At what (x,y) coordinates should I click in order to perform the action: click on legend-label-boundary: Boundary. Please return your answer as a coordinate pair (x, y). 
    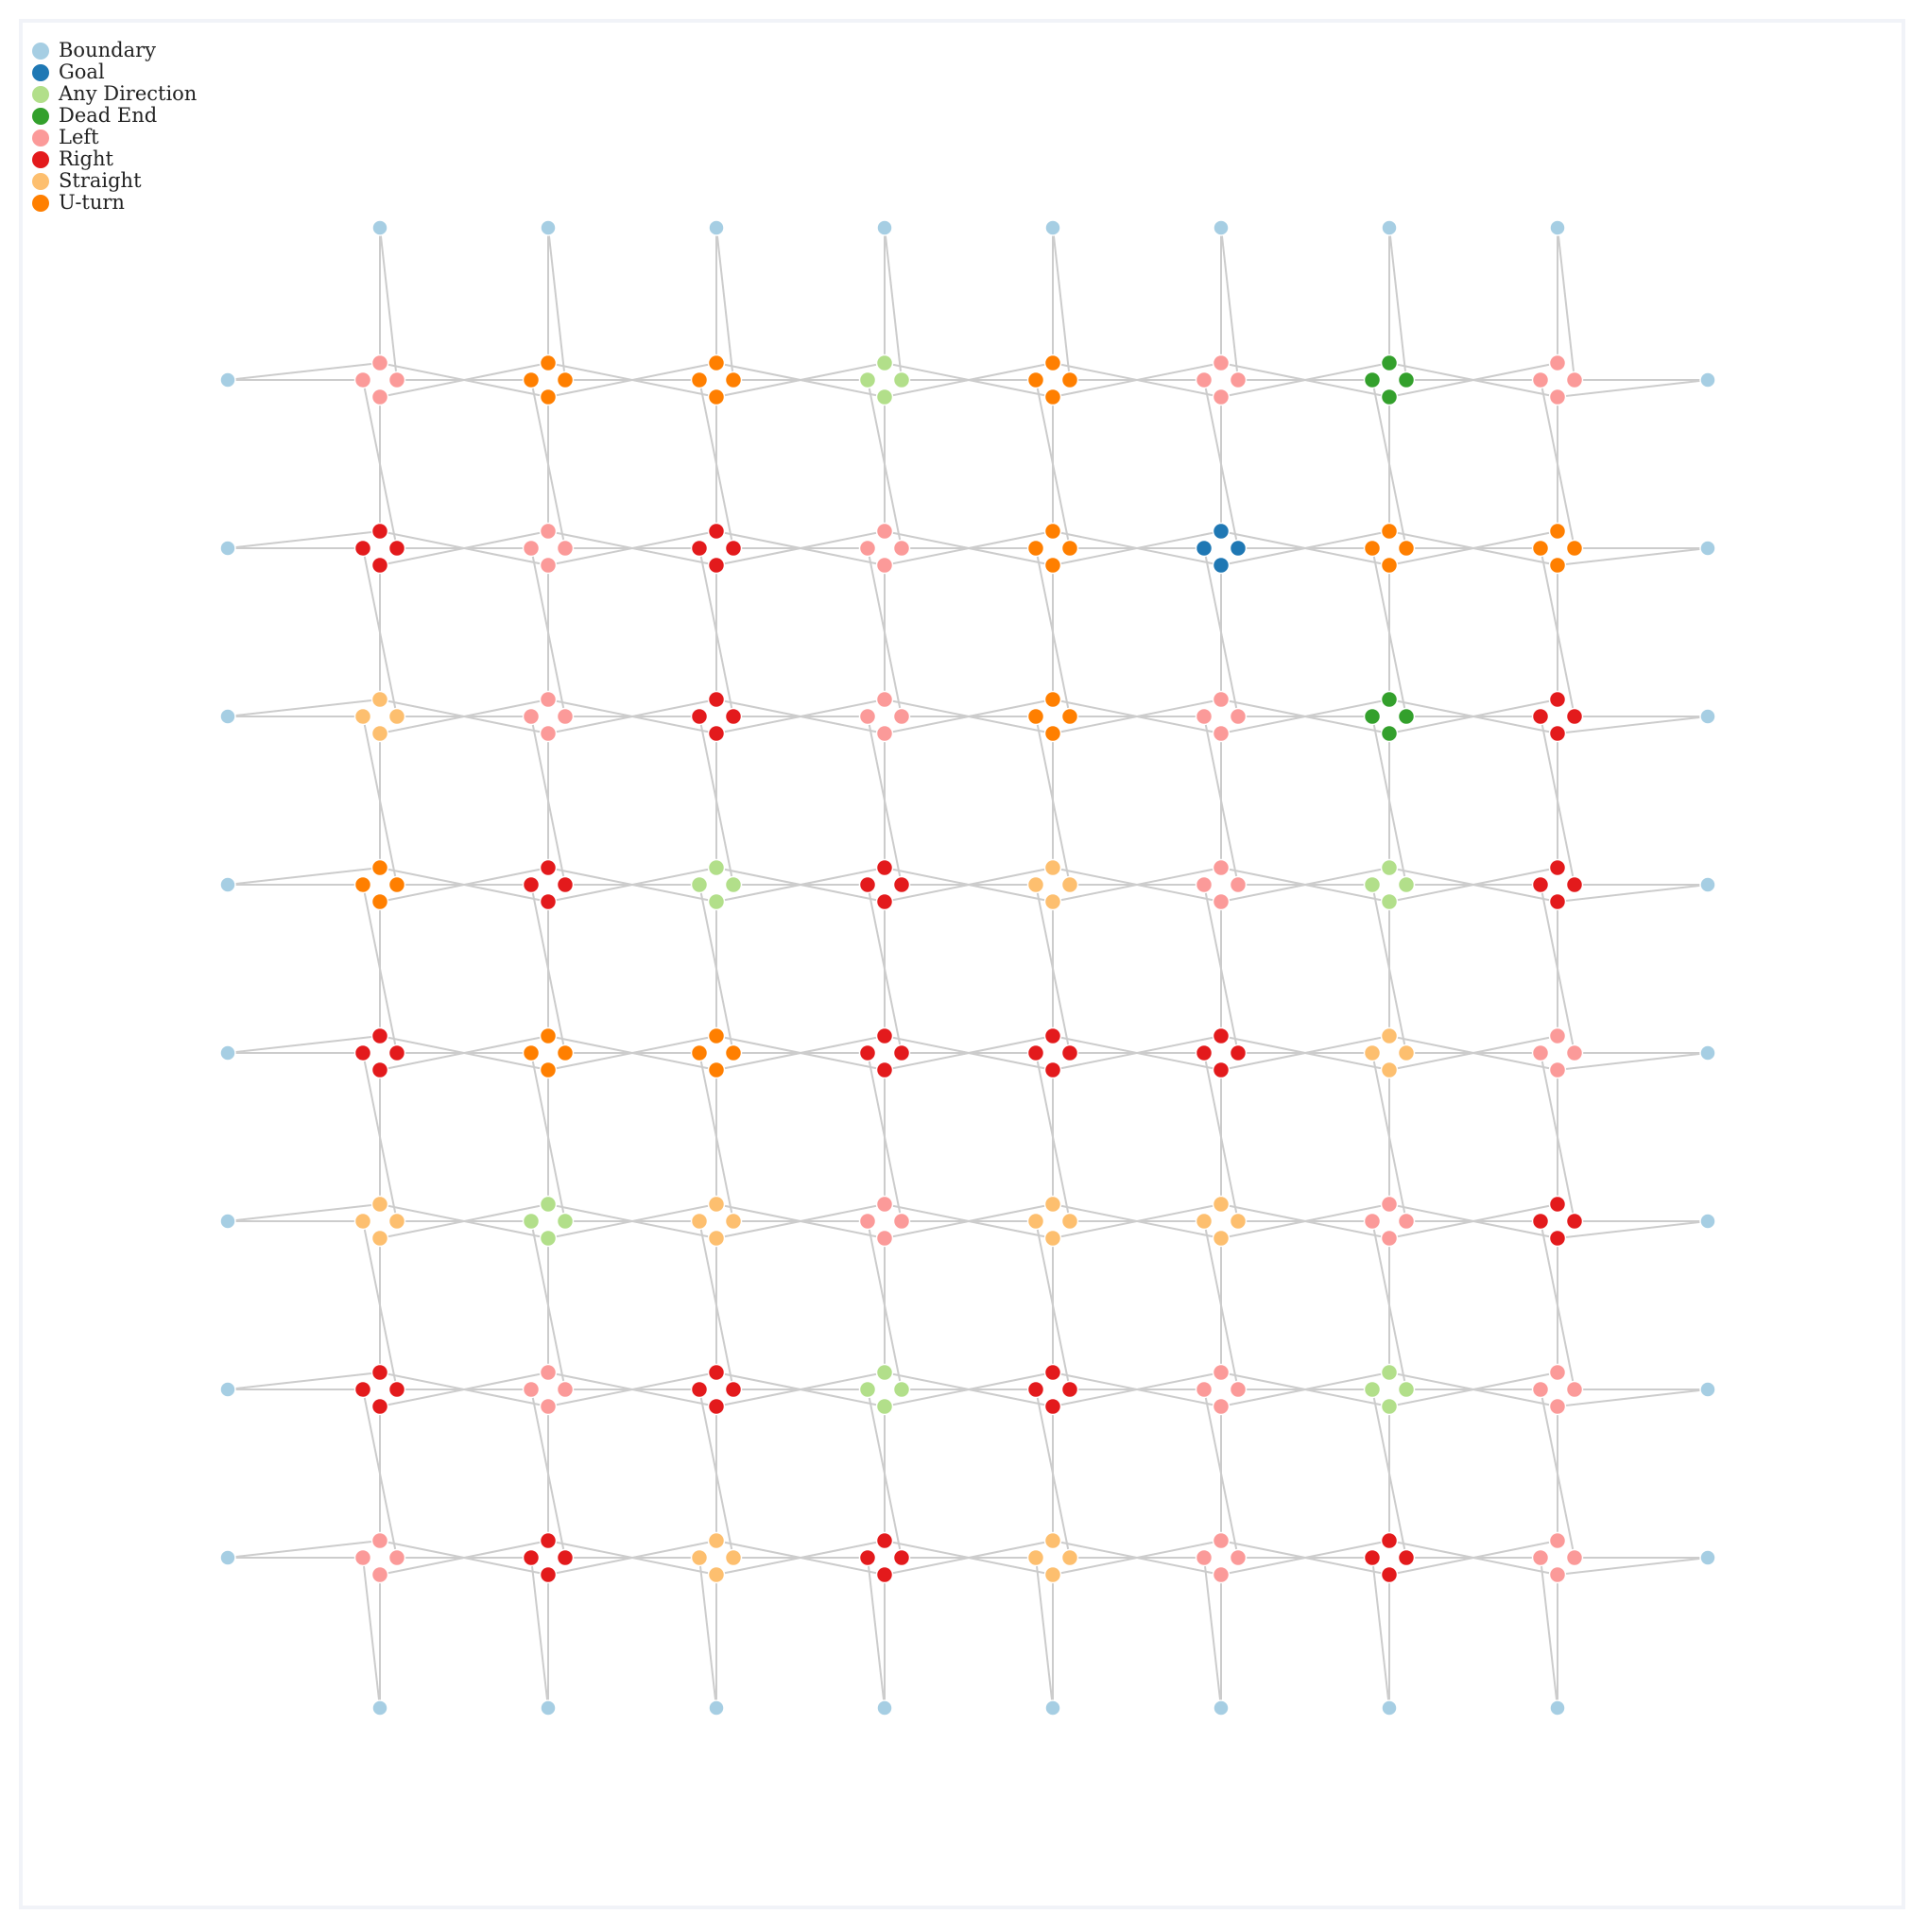
    Looking at the image, I should click on (107, 50).